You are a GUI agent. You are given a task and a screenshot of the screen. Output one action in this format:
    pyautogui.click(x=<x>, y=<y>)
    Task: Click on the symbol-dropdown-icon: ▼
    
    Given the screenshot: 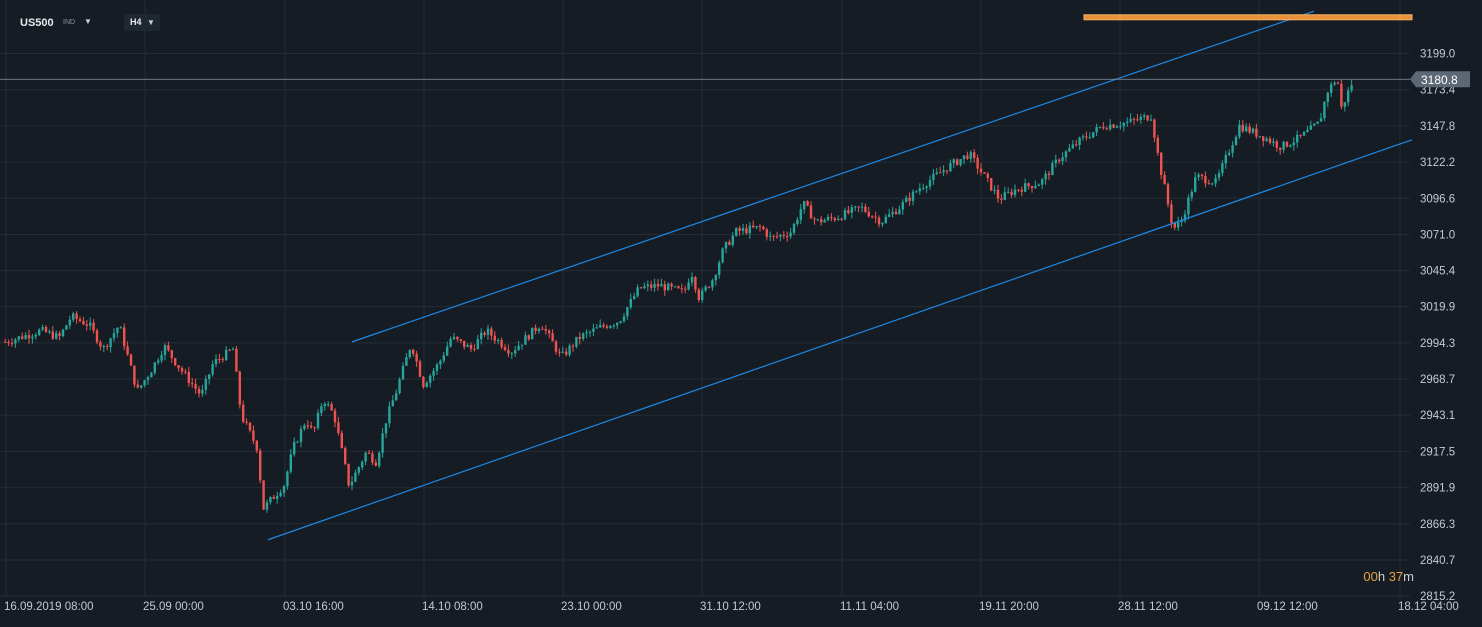 What is the action you would take?
    pyautogui.click(x=88, y=21)
    